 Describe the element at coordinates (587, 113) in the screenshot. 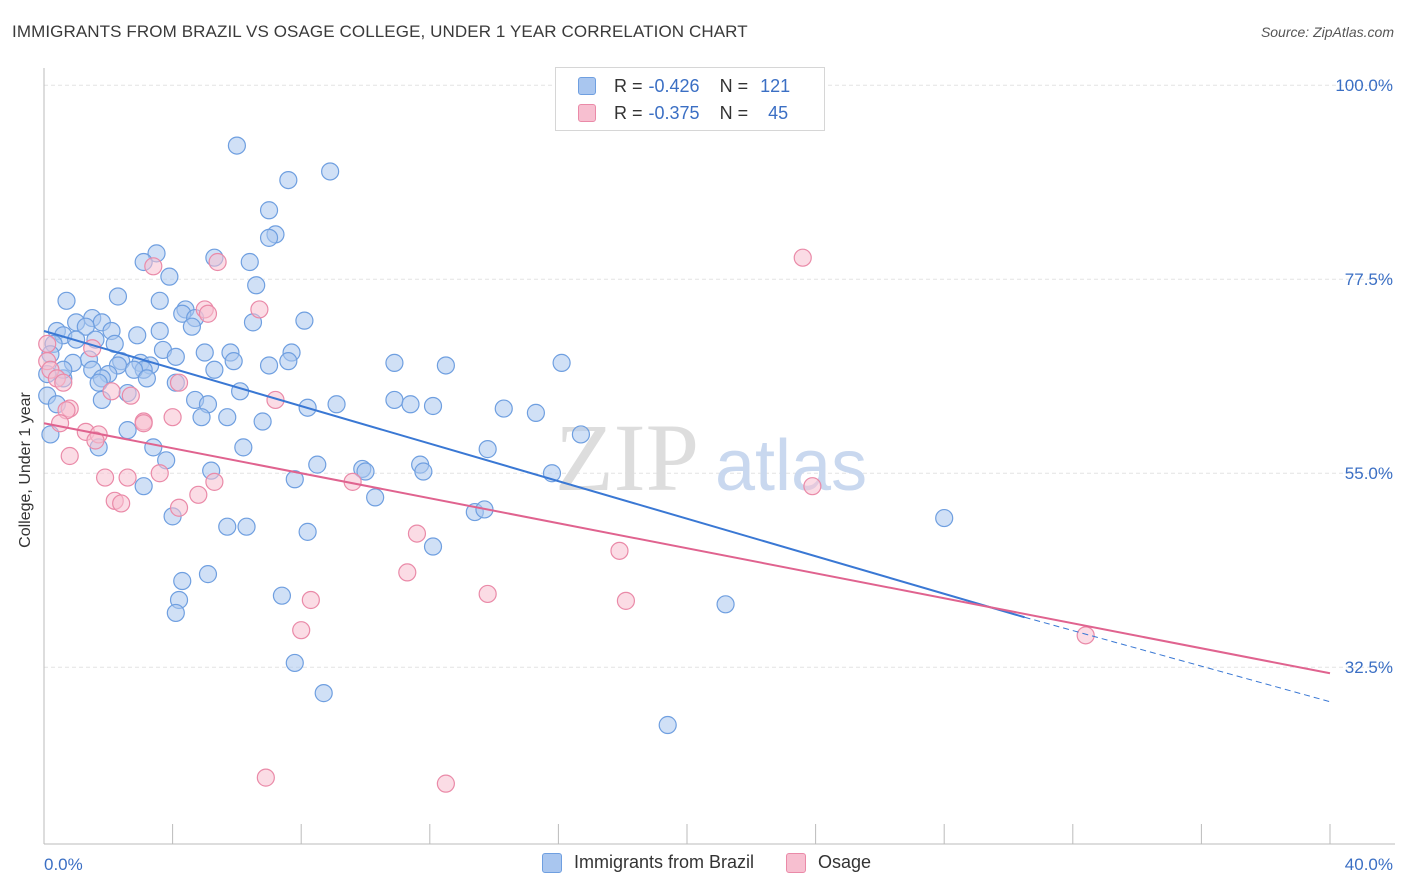

I see `legend-swatch-osage` at that location.